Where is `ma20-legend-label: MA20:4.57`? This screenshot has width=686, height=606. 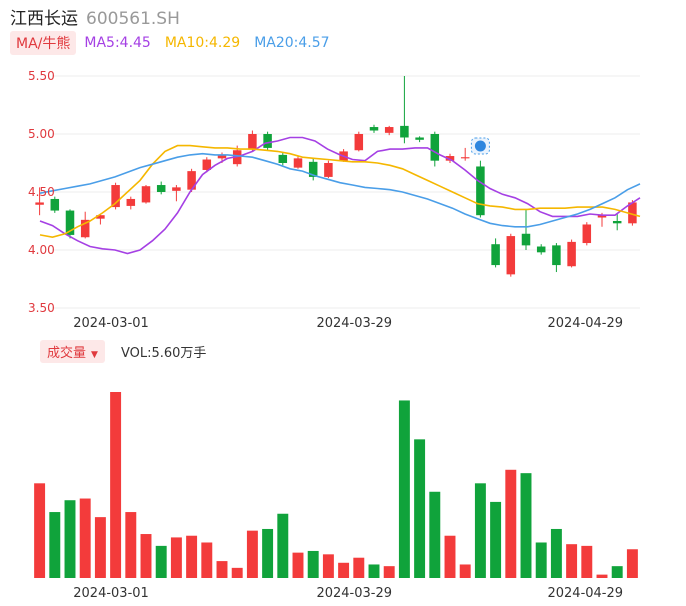 ma20-legend-label: MA20:4.57 is located at coordinates (292, 43).